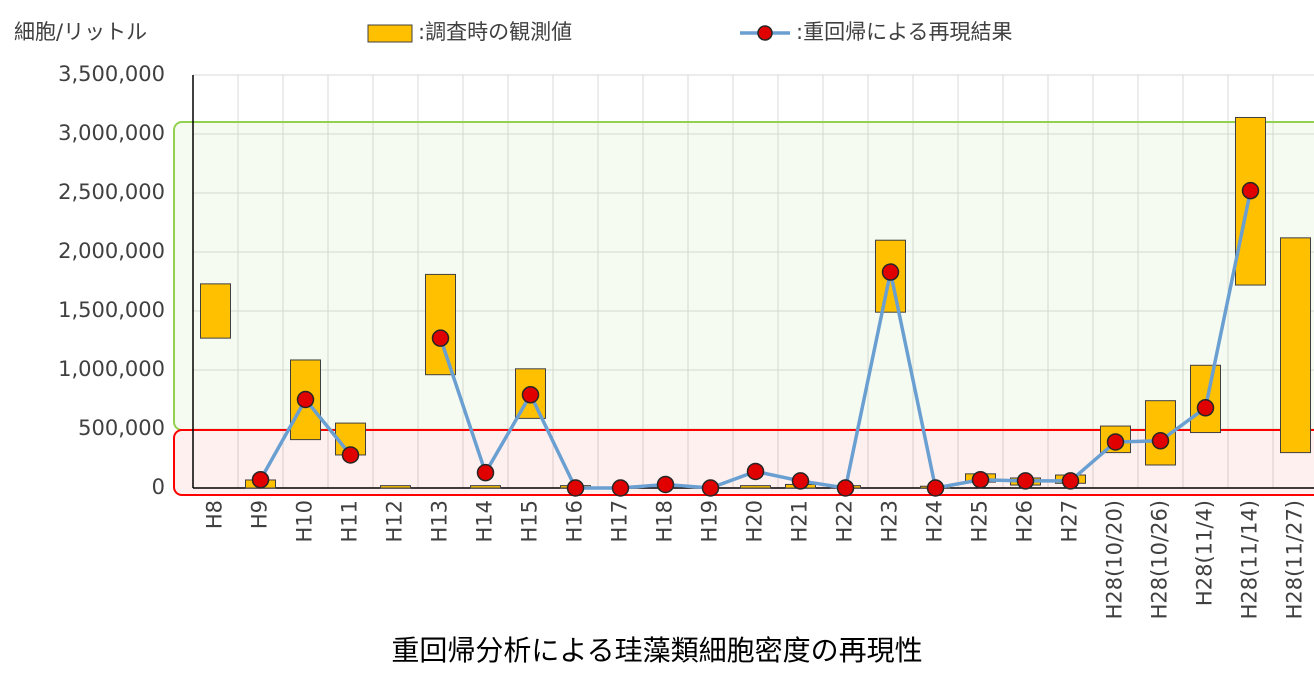  I want to click on x-tick-label: H25, so click(980, 521).